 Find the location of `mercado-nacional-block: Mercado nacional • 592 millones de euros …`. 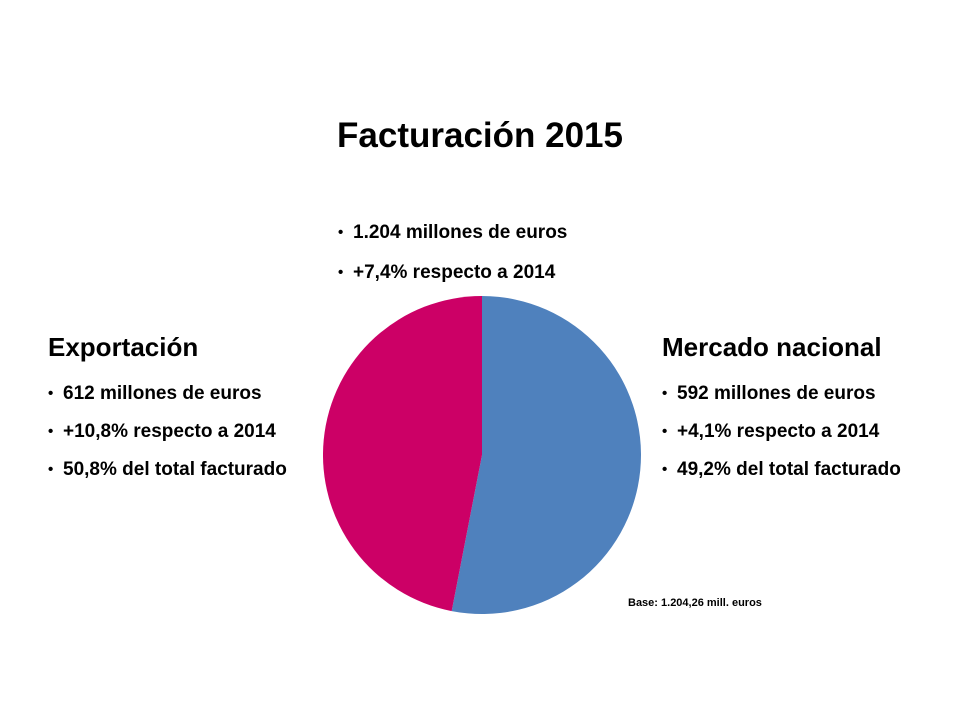

mercado-nacional-block: Mercado nacional • 592 millones de euros … is located at coordinates (781, 410).